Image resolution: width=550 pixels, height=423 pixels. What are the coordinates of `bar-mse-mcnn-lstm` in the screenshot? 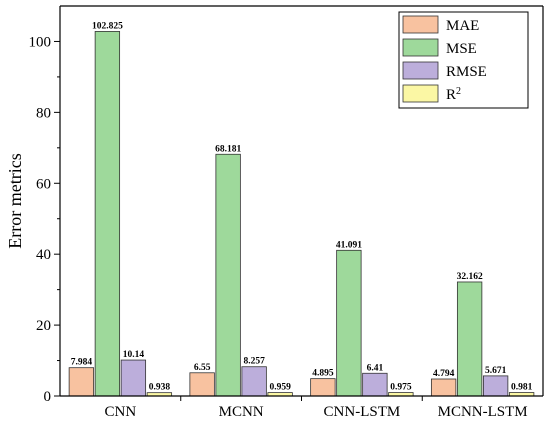 It's located at (469, 339).